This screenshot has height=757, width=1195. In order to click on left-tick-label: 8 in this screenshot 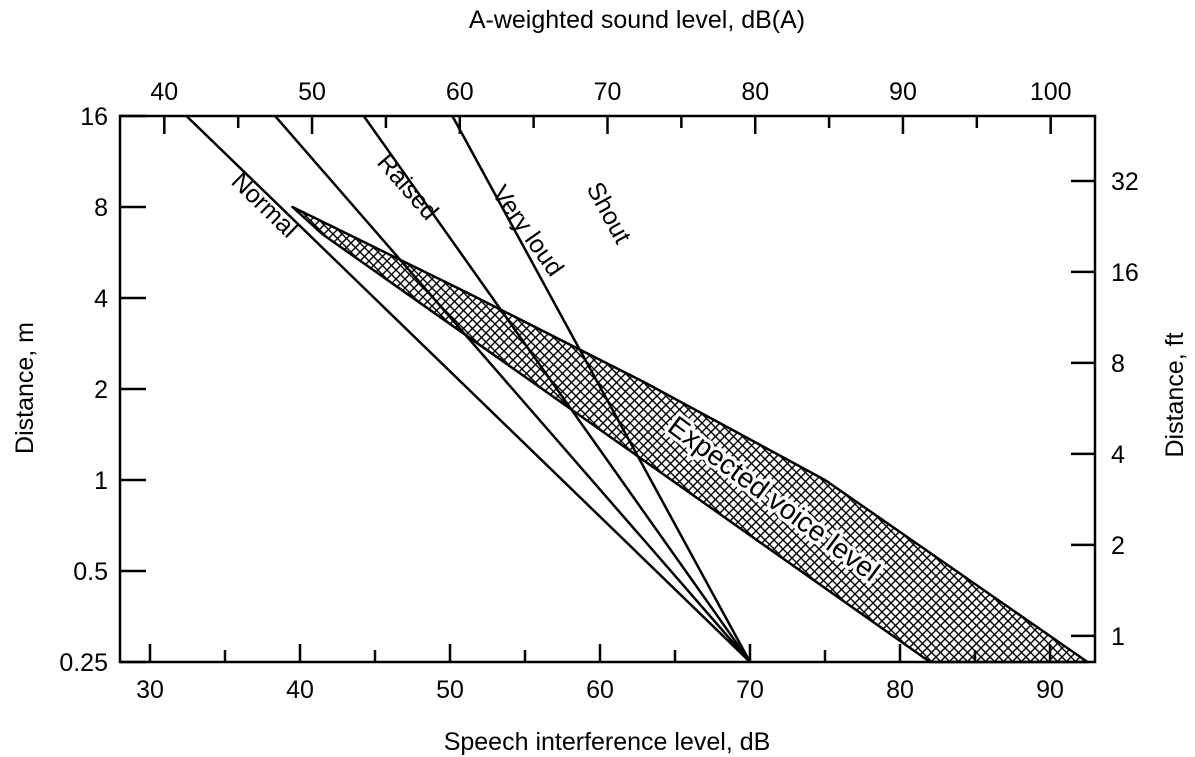, I will do `click(101, 208)`.